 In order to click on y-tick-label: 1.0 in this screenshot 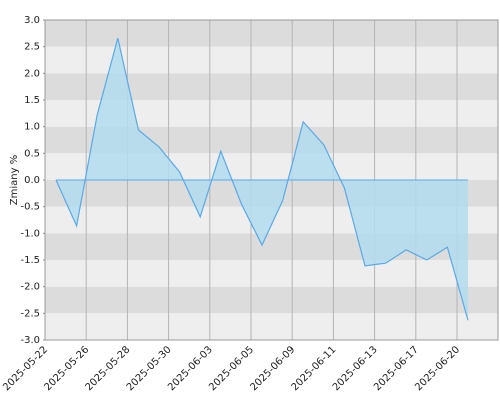, I will do `click(32, 127)`.